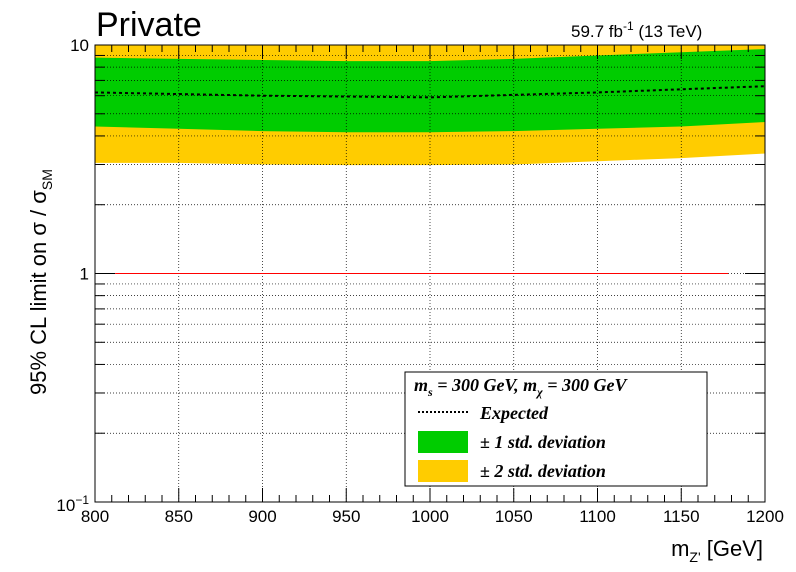 The width and height of the screenshot is (796, 572). I want to click on x-tick-label: 800, so click(95, 516).